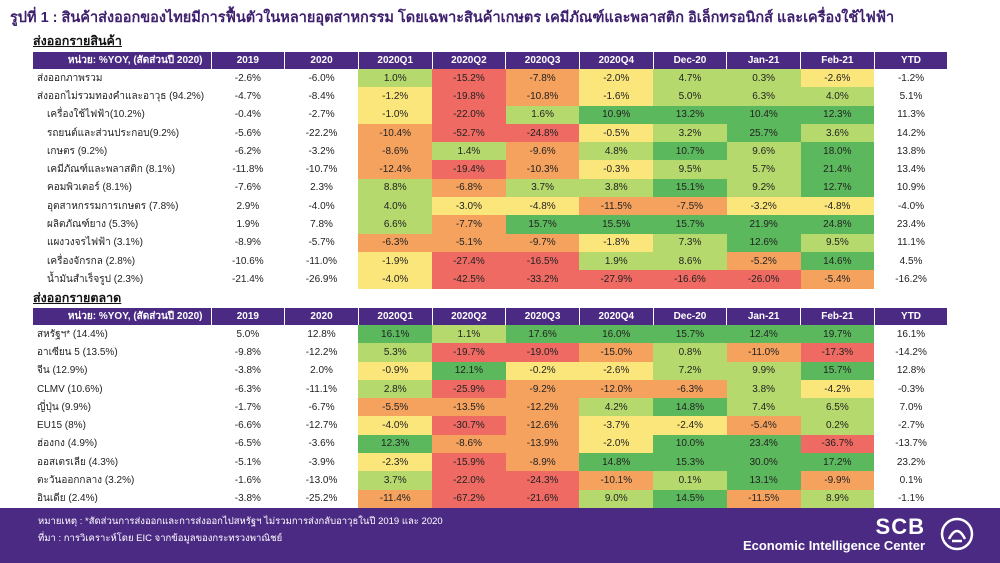  What do you see at coordinates (837, 370) in the screenshot?
I see `value-cell: 15.7%` at bounding box center [837, 370].